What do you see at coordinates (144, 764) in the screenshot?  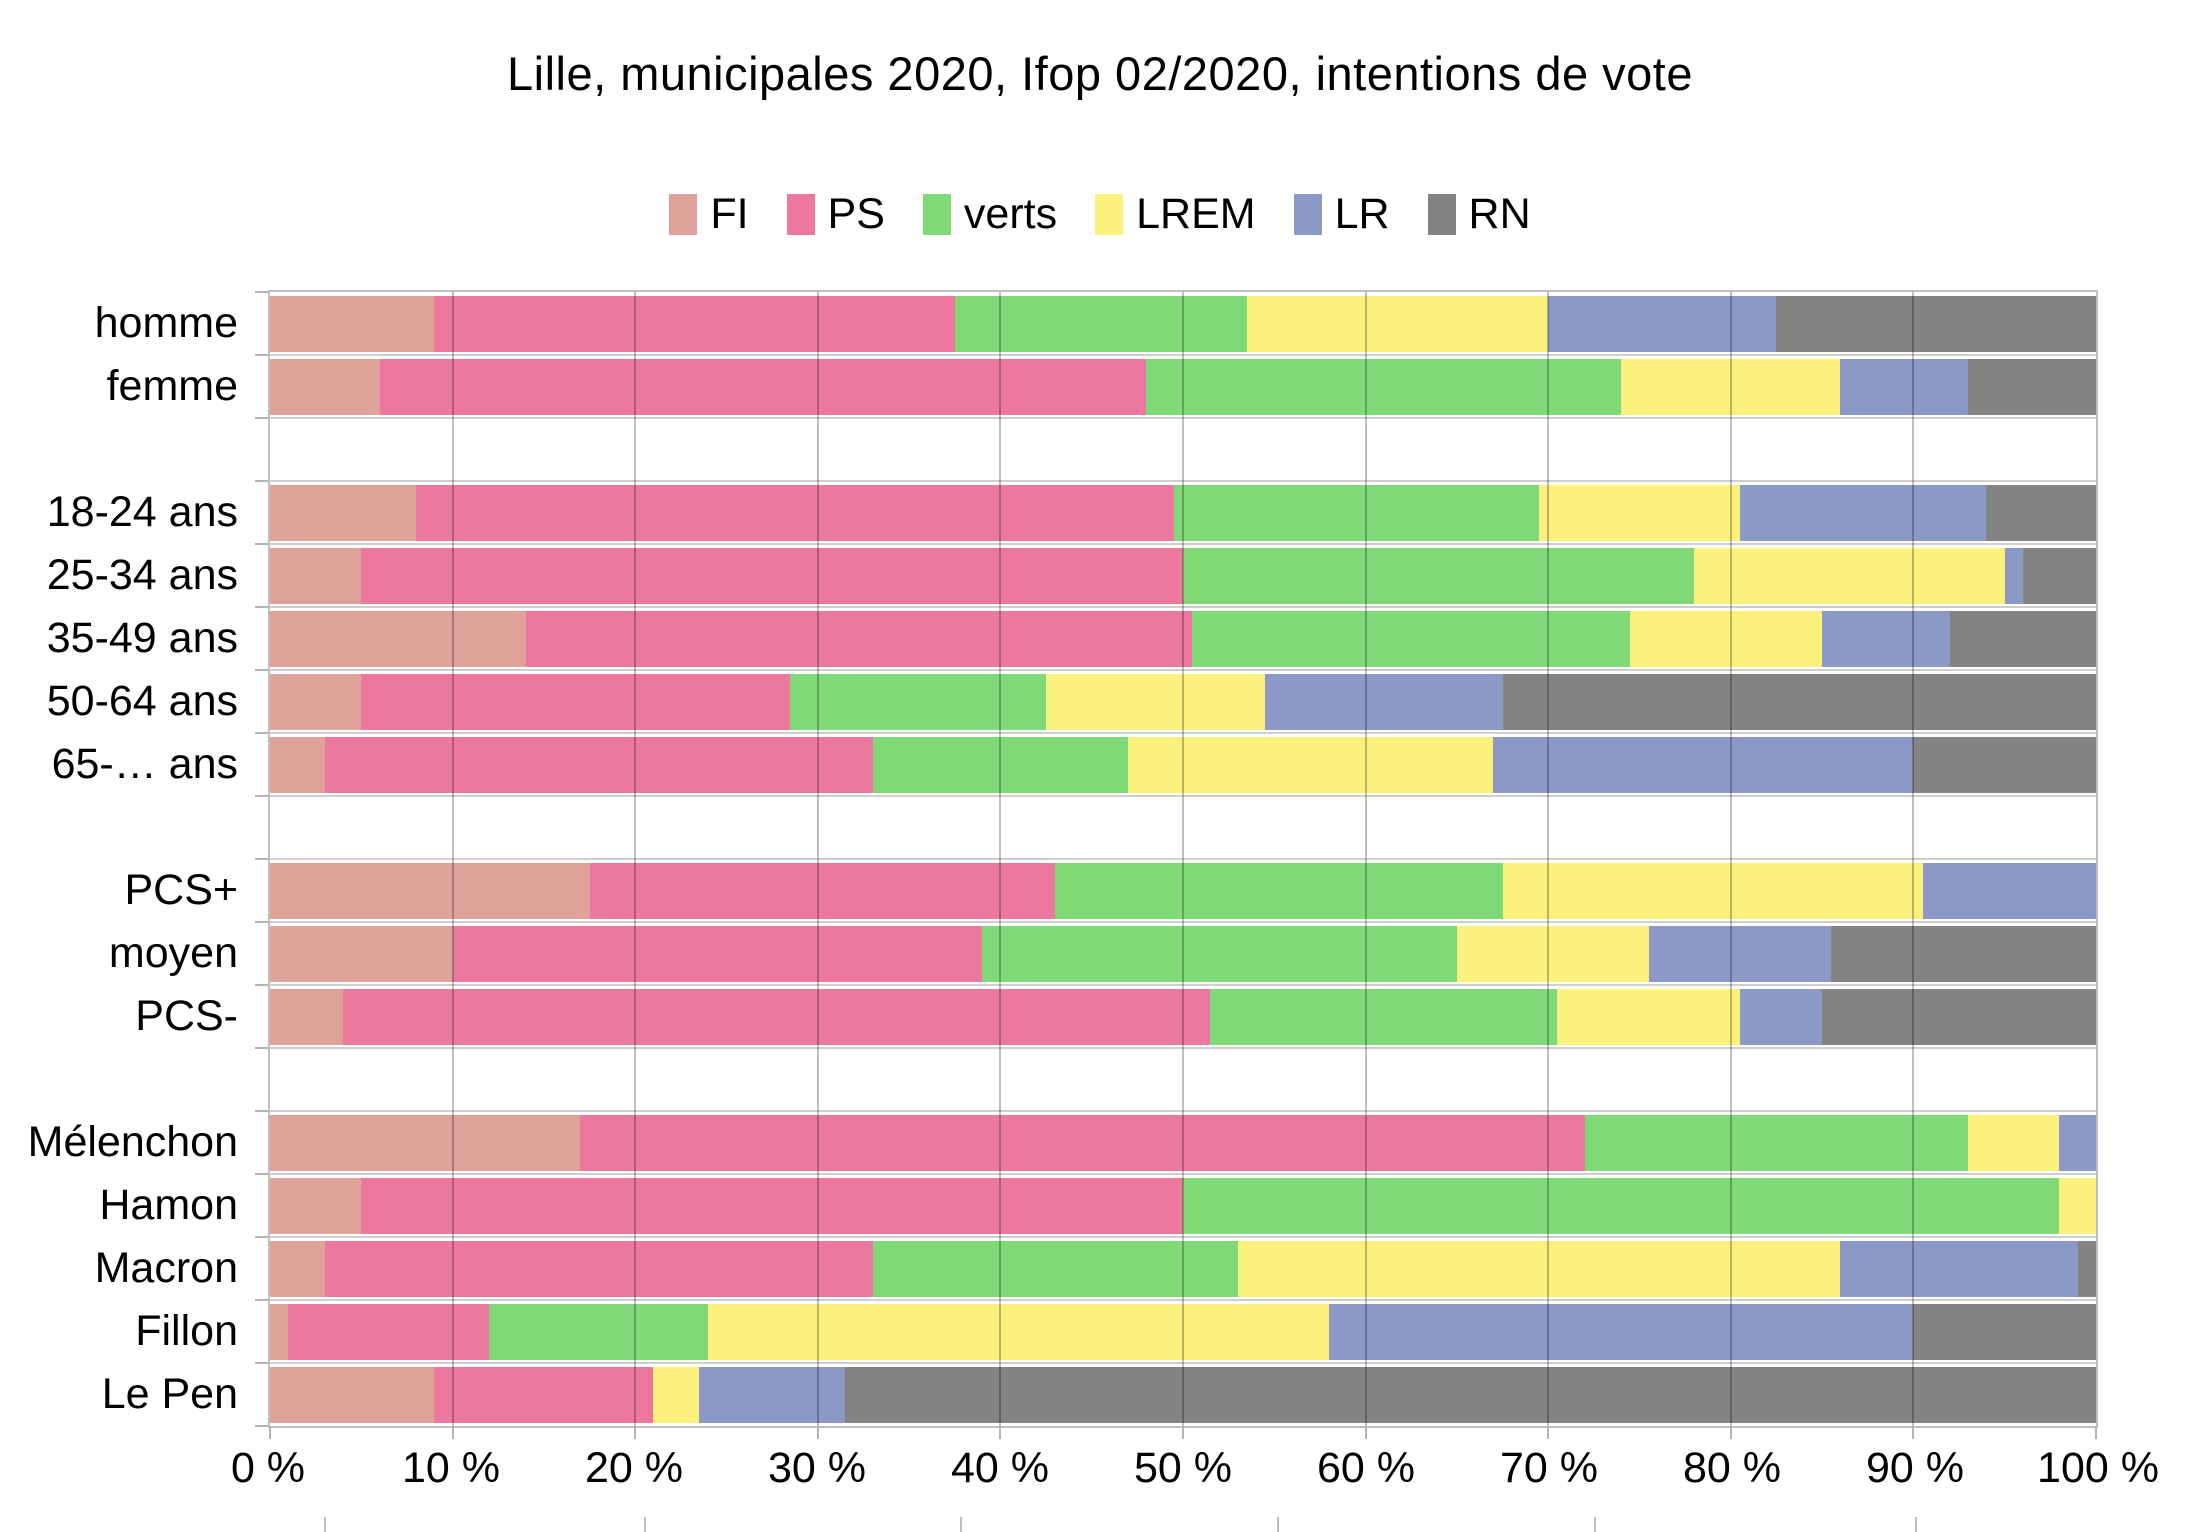 I see `y-label-65-ans: 65-… ans` at bounding box center [144, 764].